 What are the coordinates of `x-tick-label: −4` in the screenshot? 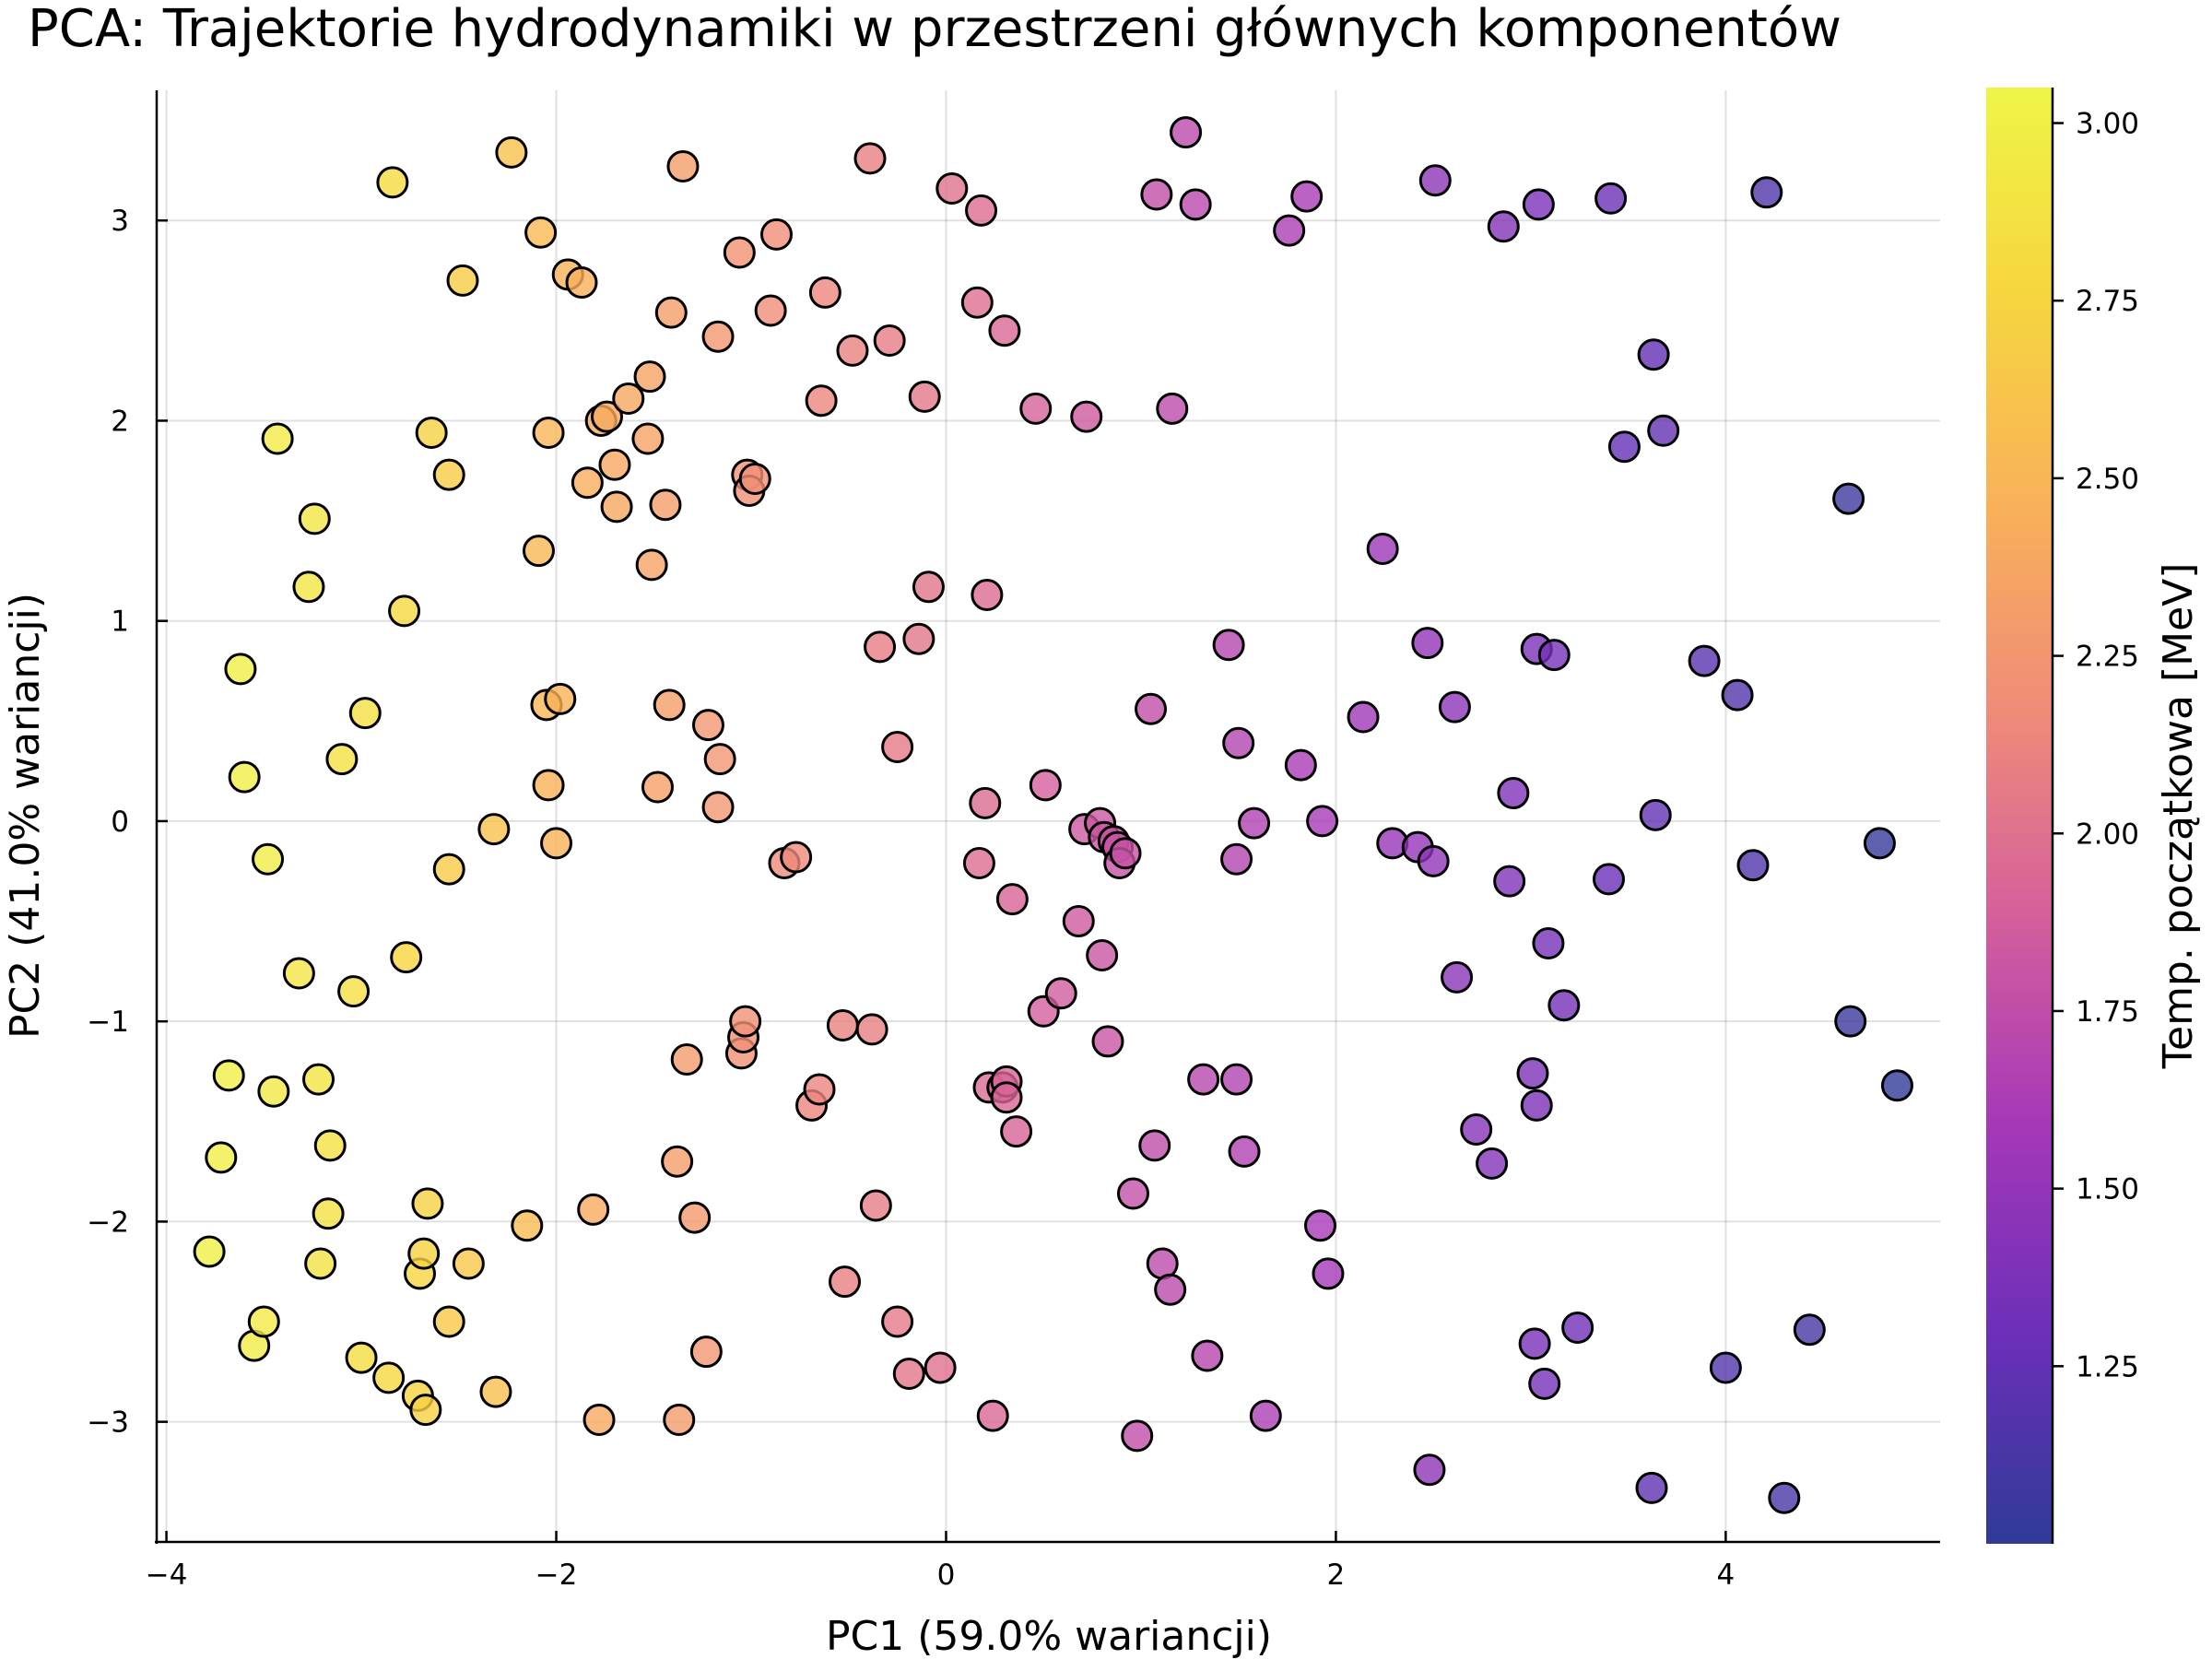 It's located at (167, 1575).